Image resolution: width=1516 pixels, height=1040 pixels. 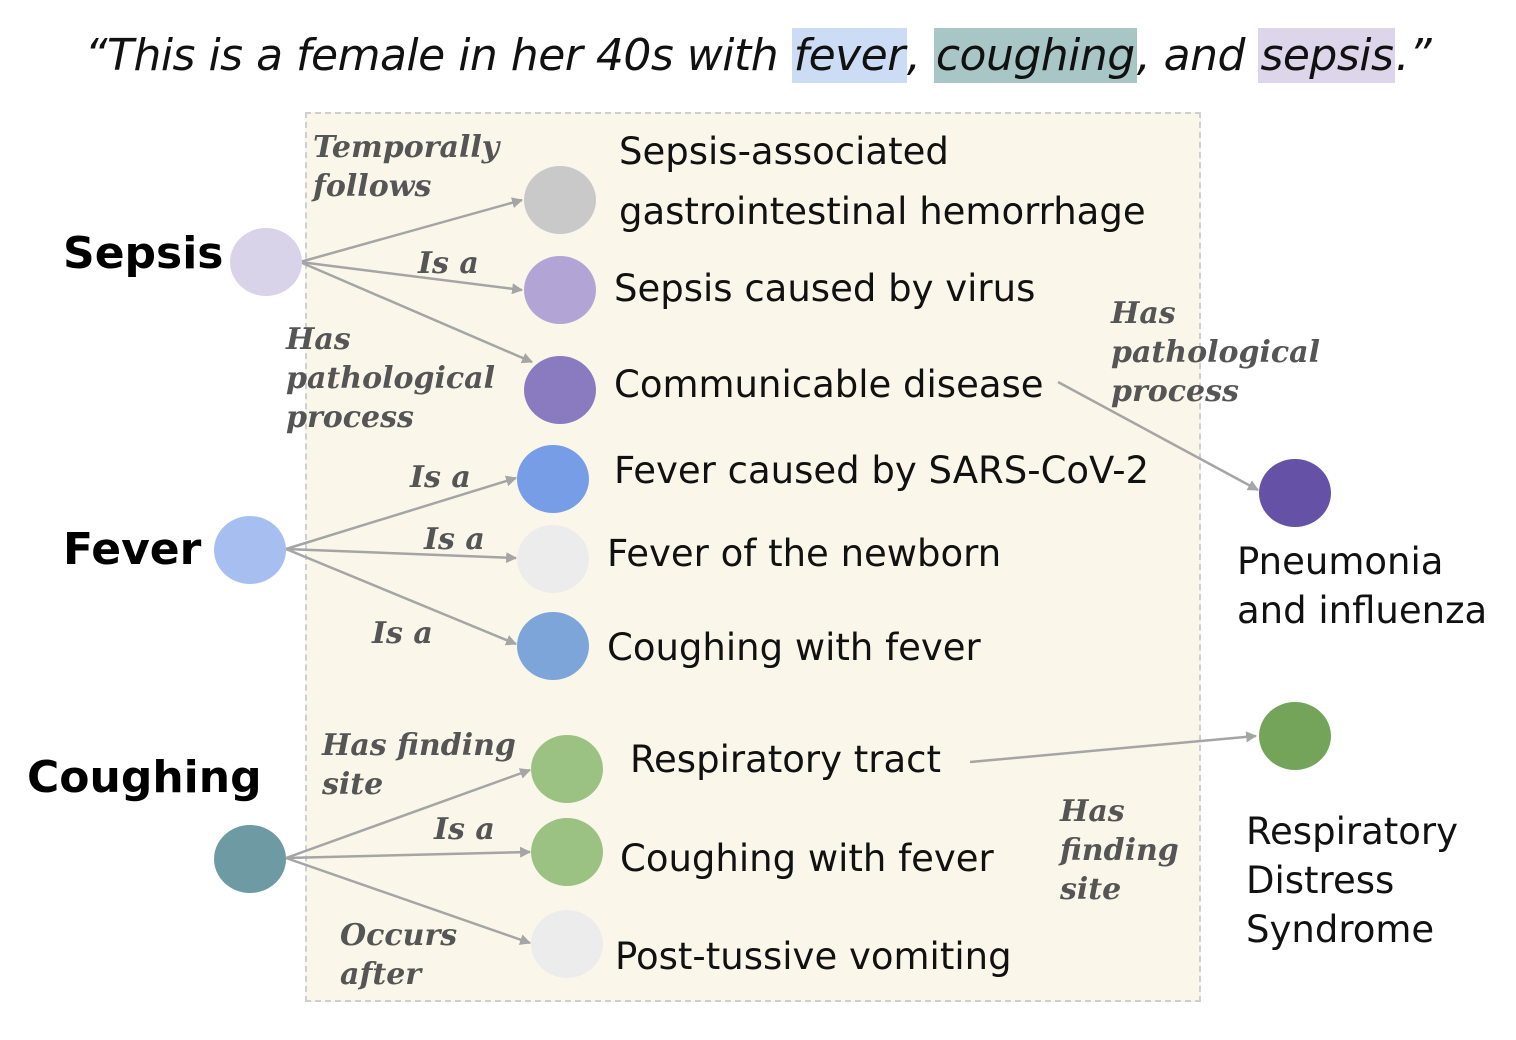 I want to click on node-sepsis-root, so click(x=266, y=262).